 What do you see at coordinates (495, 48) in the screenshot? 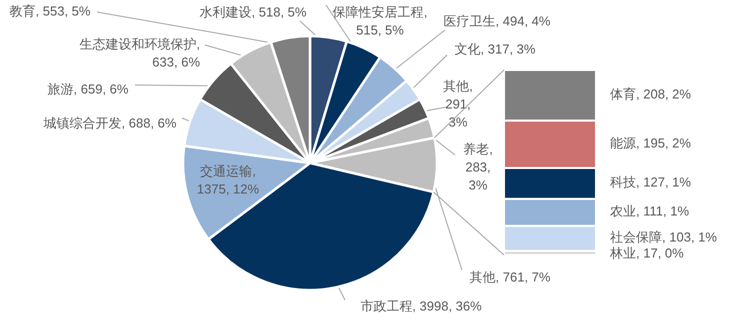
I see `data-label: 文化, 317, 3%` at bounding box center [495, 48].